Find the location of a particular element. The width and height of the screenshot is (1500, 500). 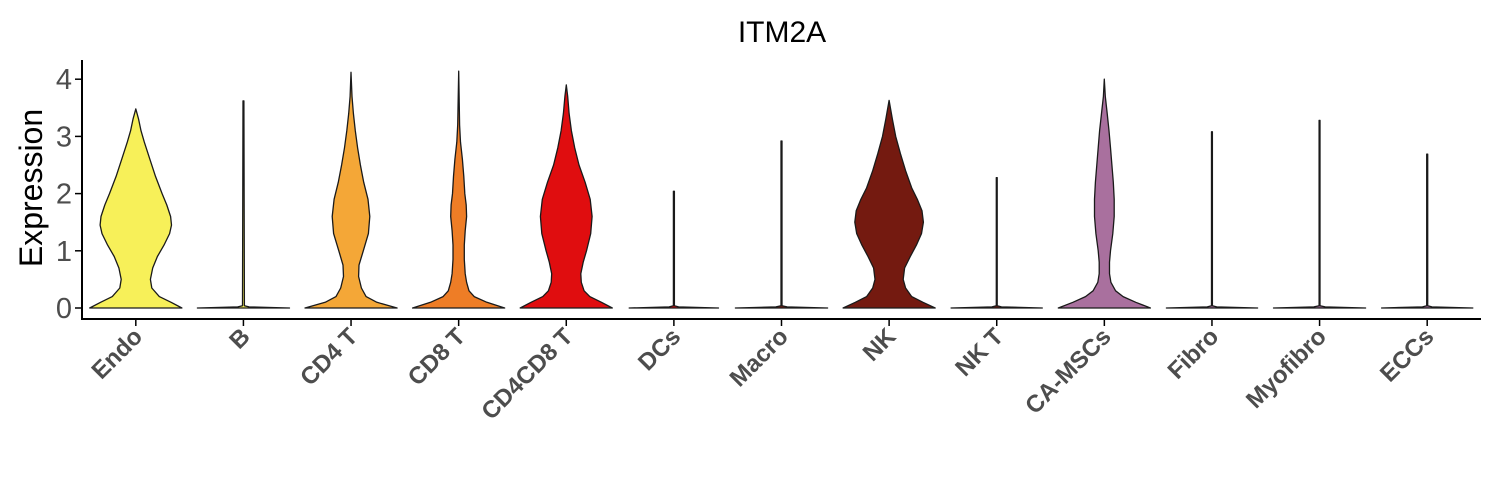

violin-cd4cd8-t is located at coordinates (566, 196).